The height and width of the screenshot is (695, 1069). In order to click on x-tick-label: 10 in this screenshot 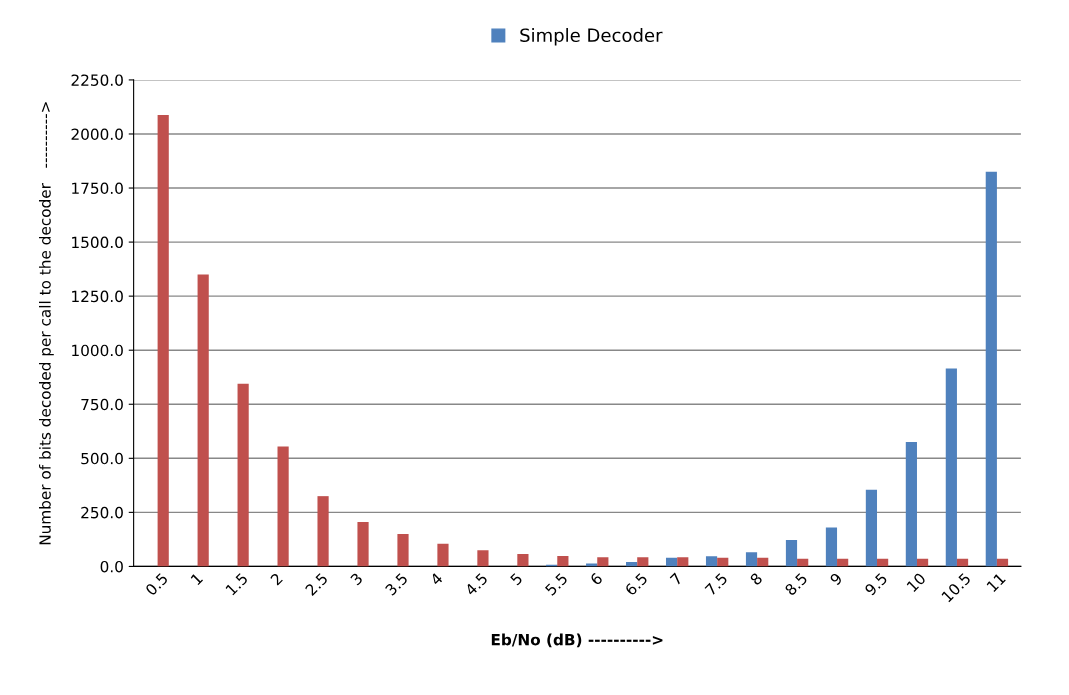, I will do `click(916, 582)`.